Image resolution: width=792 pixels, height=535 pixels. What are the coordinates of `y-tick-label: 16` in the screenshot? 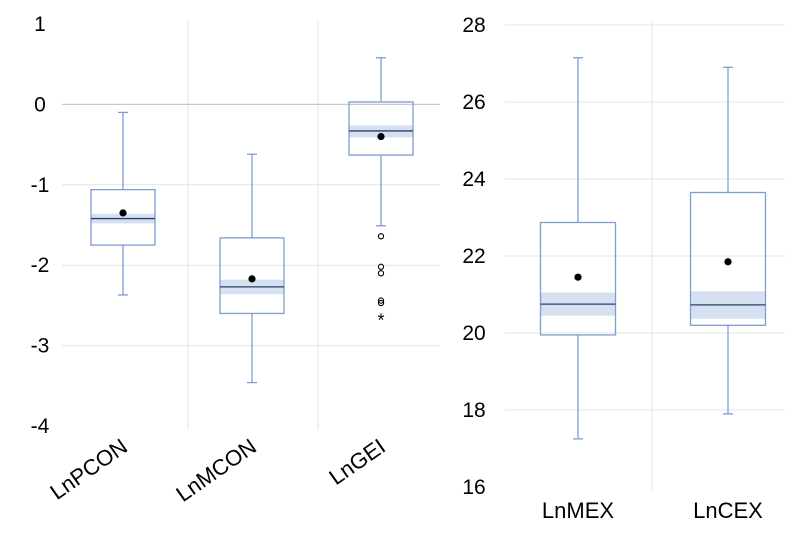 It's located at (473, 487).